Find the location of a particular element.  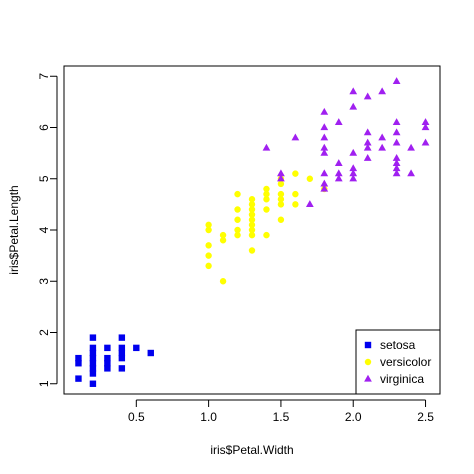

y-tick-label: 4 is located at coordinates (44, 229).